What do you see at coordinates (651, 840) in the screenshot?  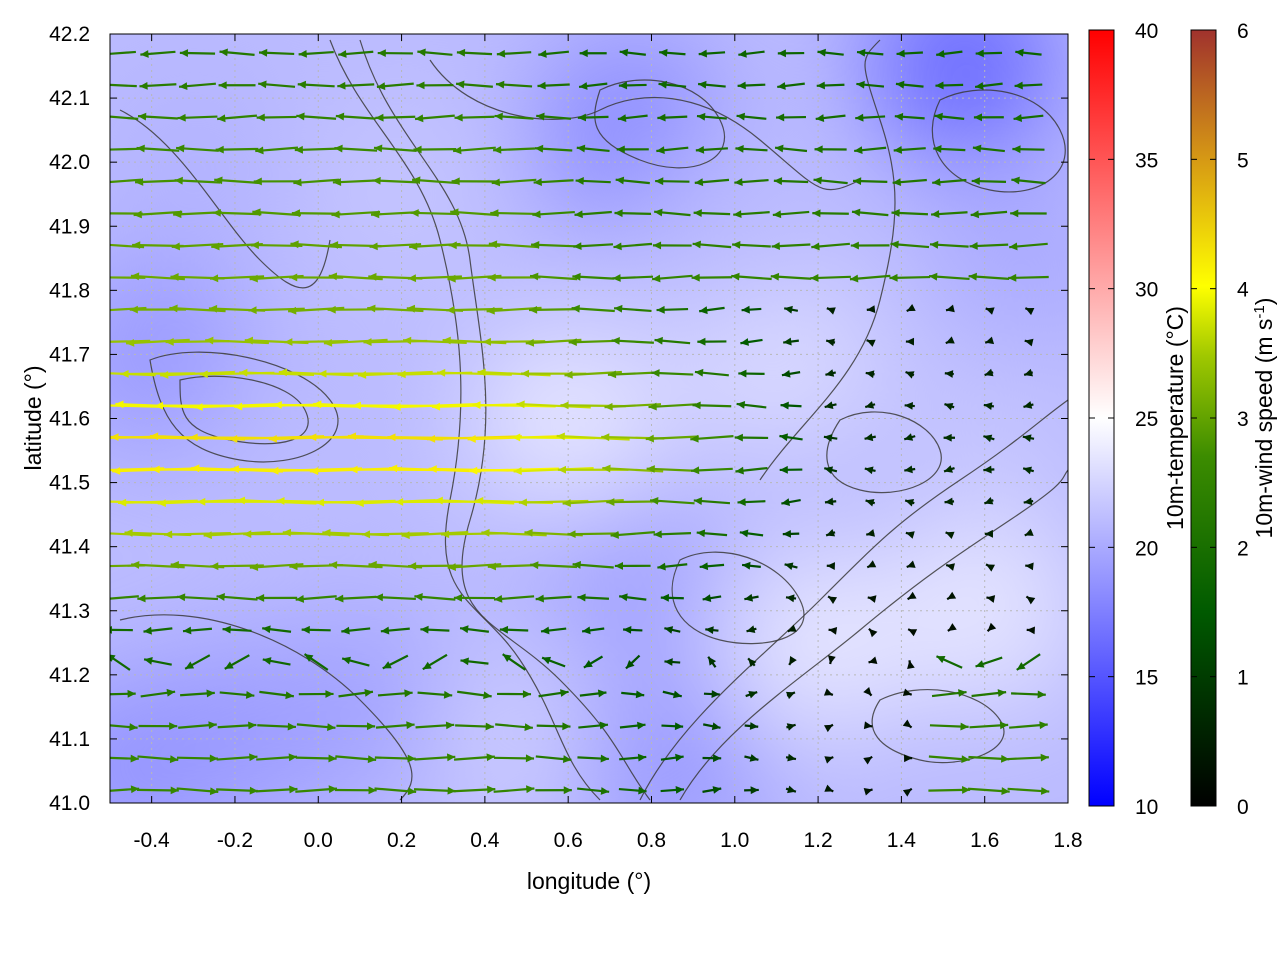 I see `x-tick-label: 0.8` at bounding box center [651, 840].